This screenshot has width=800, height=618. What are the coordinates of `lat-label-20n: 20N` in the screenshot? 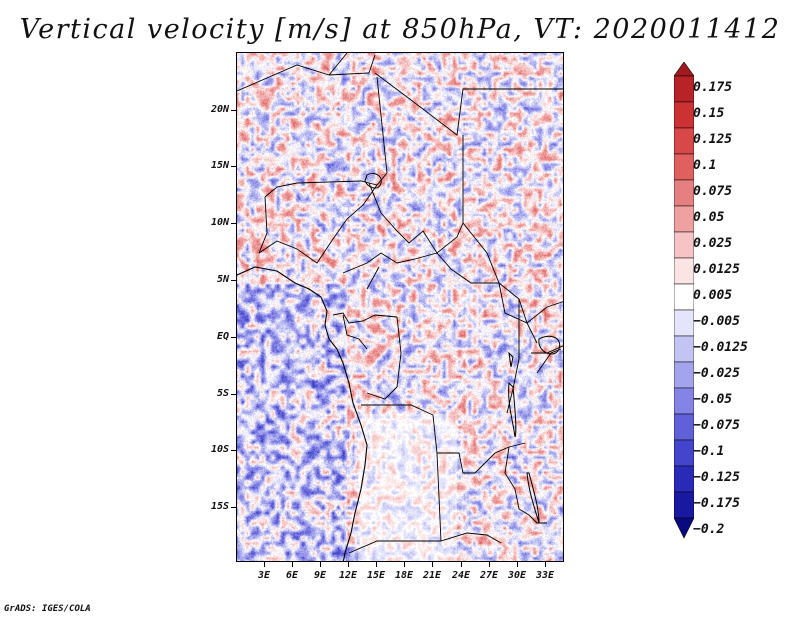 It's located at (219, 109).